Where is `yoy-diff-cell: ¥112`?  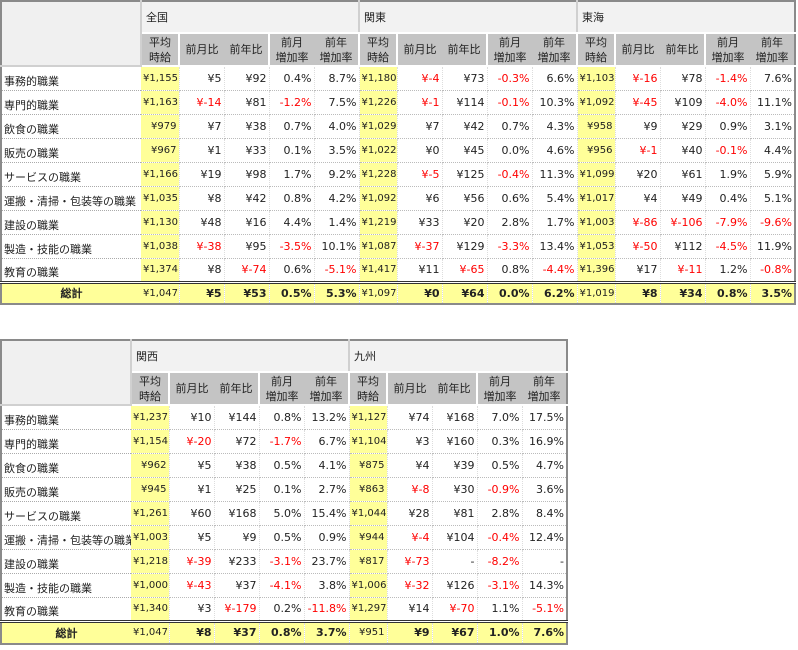
yoy-diff-cell: ¥112 is located at coordinates (683, 246).